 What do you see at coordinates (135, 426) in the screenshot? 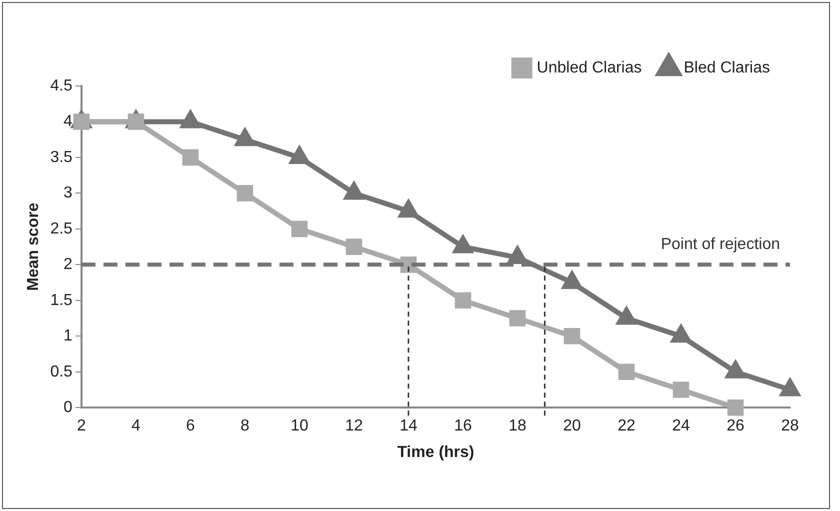
I see `x-tick-label: 4` at bounding box center [135, 426].